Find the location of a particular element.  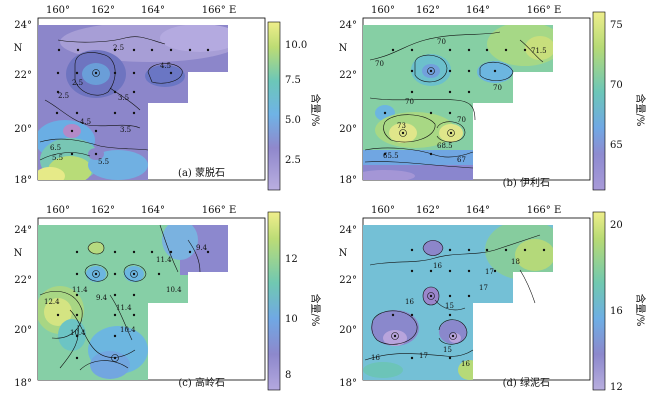

colorbar-b: 75 70 65 含量/% is located at coordinates (619, 101).